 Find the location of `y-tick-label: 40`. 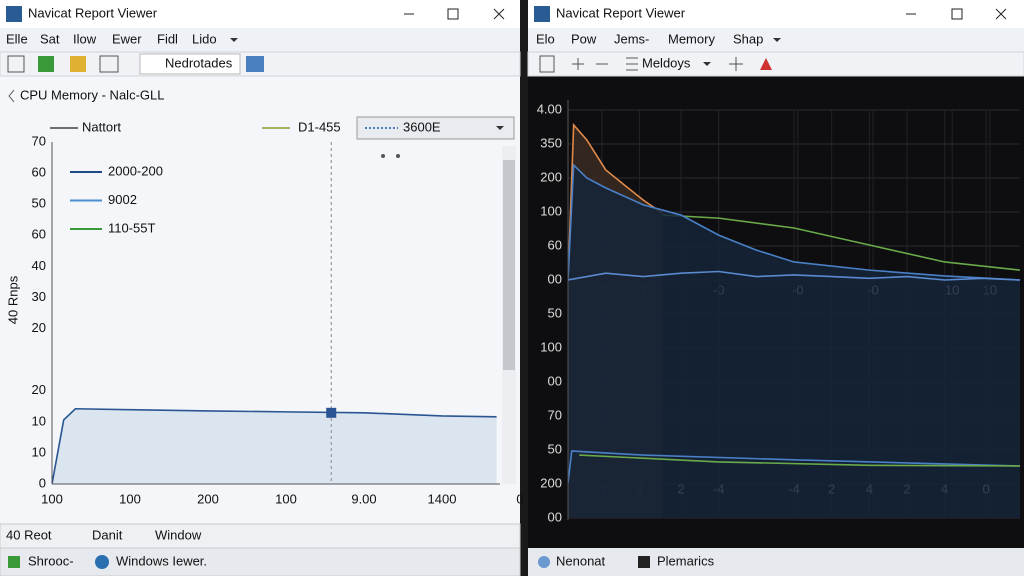

y-tick-label: 40 is located at coordinates (39, 265).